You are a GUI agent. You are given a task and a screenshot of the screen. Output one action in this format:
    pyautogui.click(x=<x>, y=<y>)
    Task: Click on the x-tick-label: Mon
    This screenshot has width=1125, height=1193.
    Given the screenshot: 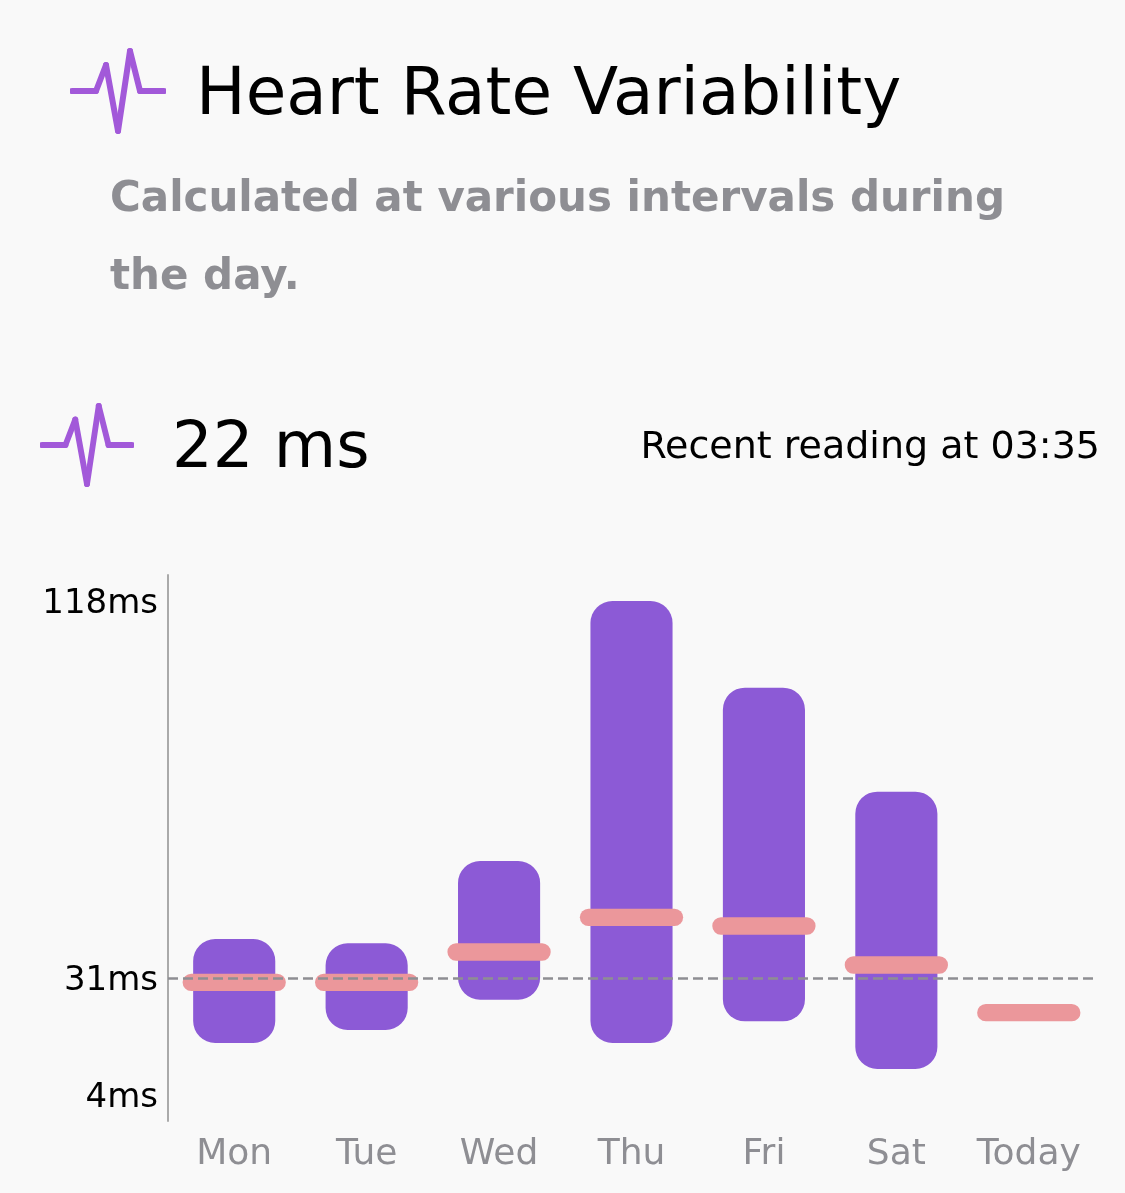 What is the action you would take?
    pyautogui.click(x=234, y=1151)
    